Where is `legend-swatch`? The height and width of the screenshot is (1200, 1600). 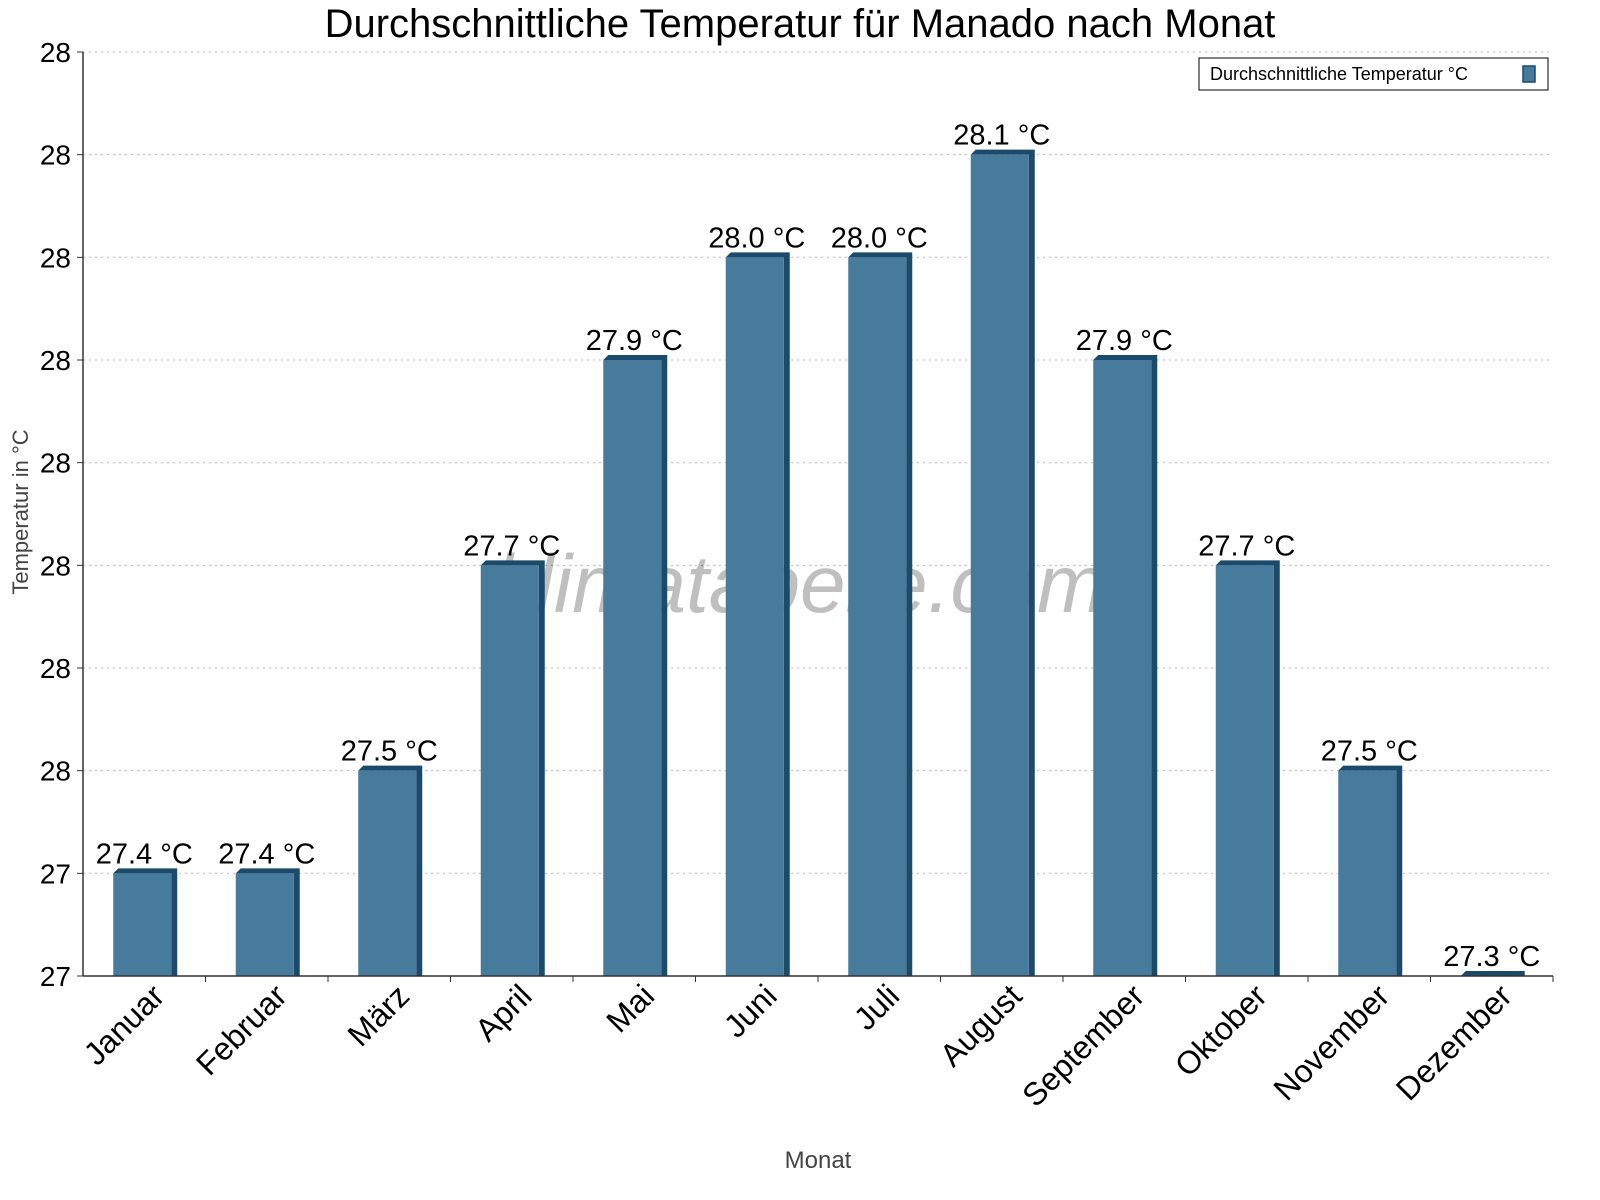
legend-swatch is located at coordinates (1529, 74).